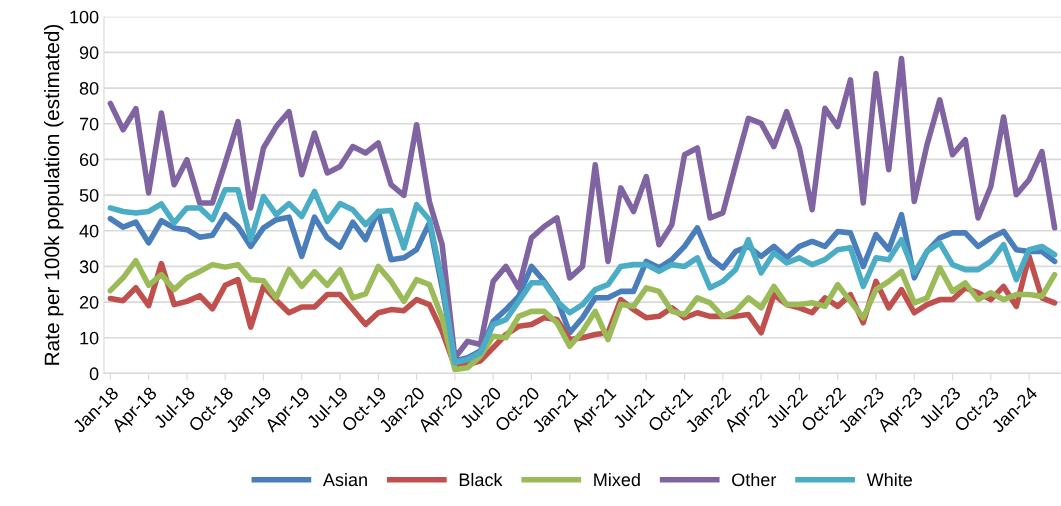 This screenshot has height=506, width=1061. What do you see at coordinates (94, 374) in the screenshot?
I see `y-tick-label: 0` at bounding box center [94, 374].